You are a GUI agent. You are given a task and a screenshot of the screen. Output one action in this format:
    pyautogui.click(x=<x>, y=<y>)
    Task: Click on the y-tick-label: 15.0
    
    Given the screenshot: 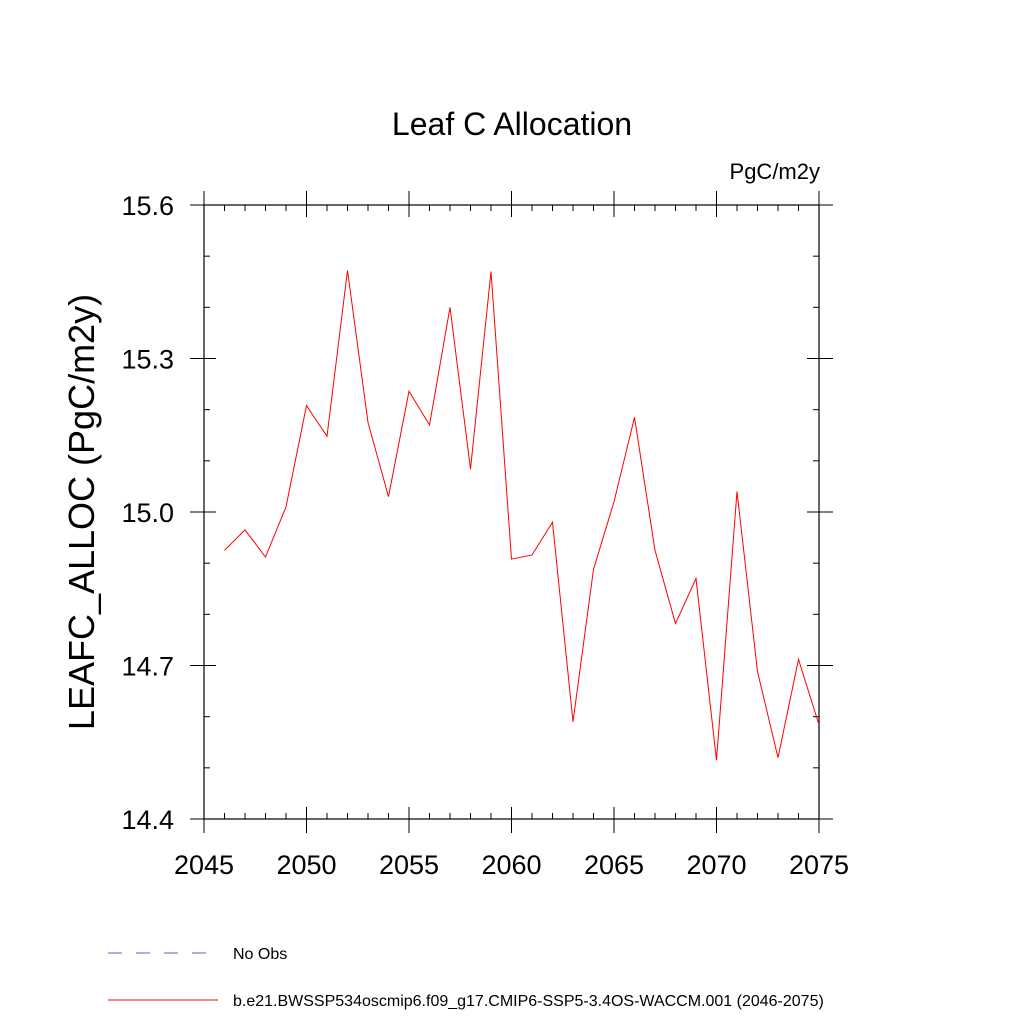 What is the action you would take?
    pyautogui.click(x=147, y=513)
    